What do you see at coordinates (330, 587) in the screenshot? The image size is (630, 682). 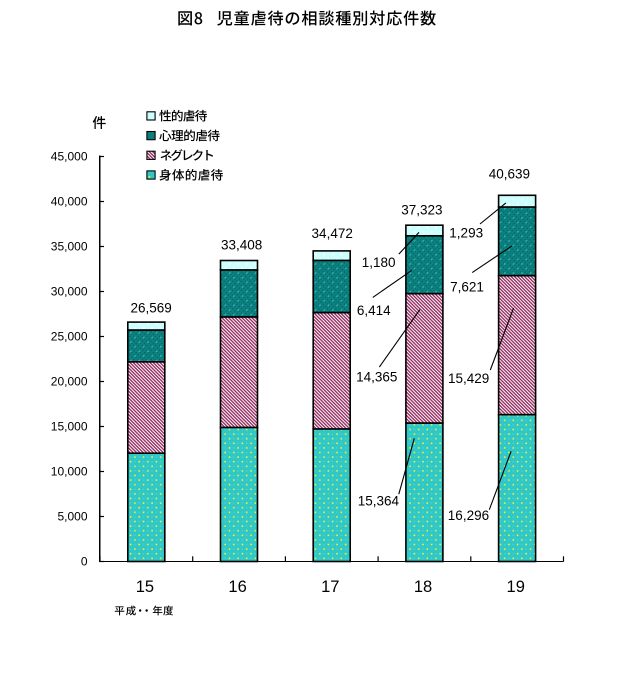 I see `svg-text: 17` at bounding box center [330, 587].